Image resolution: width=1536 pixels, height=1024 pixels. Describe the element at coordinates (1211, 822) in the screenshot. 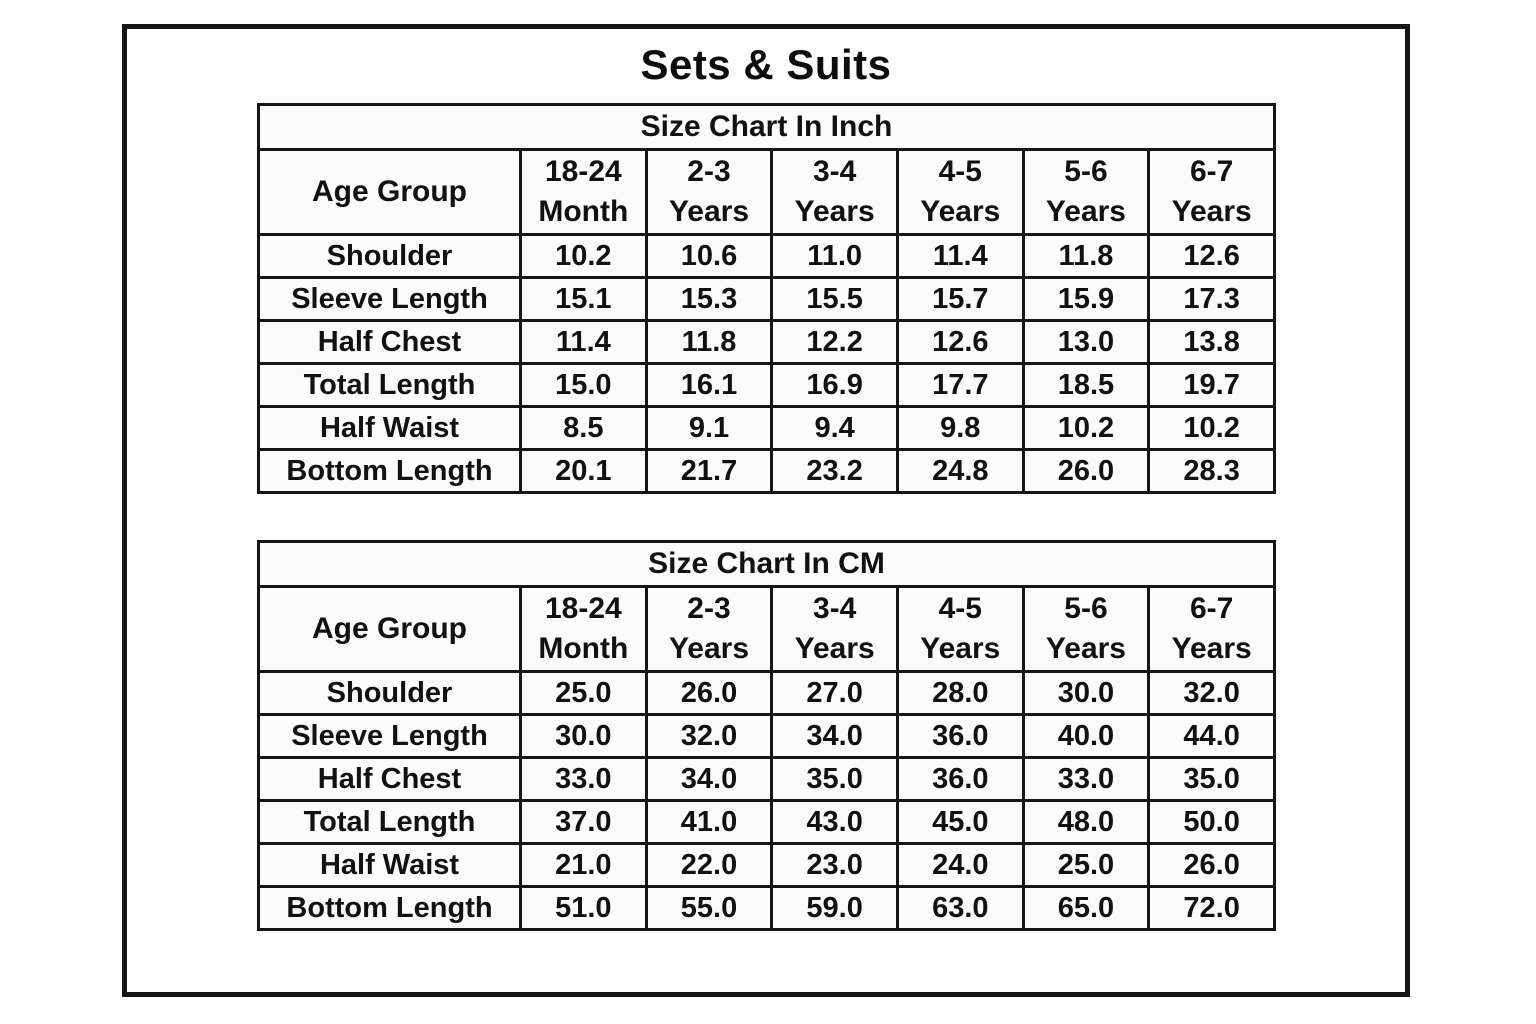

I see `measurement-value: 50.0` at that location.